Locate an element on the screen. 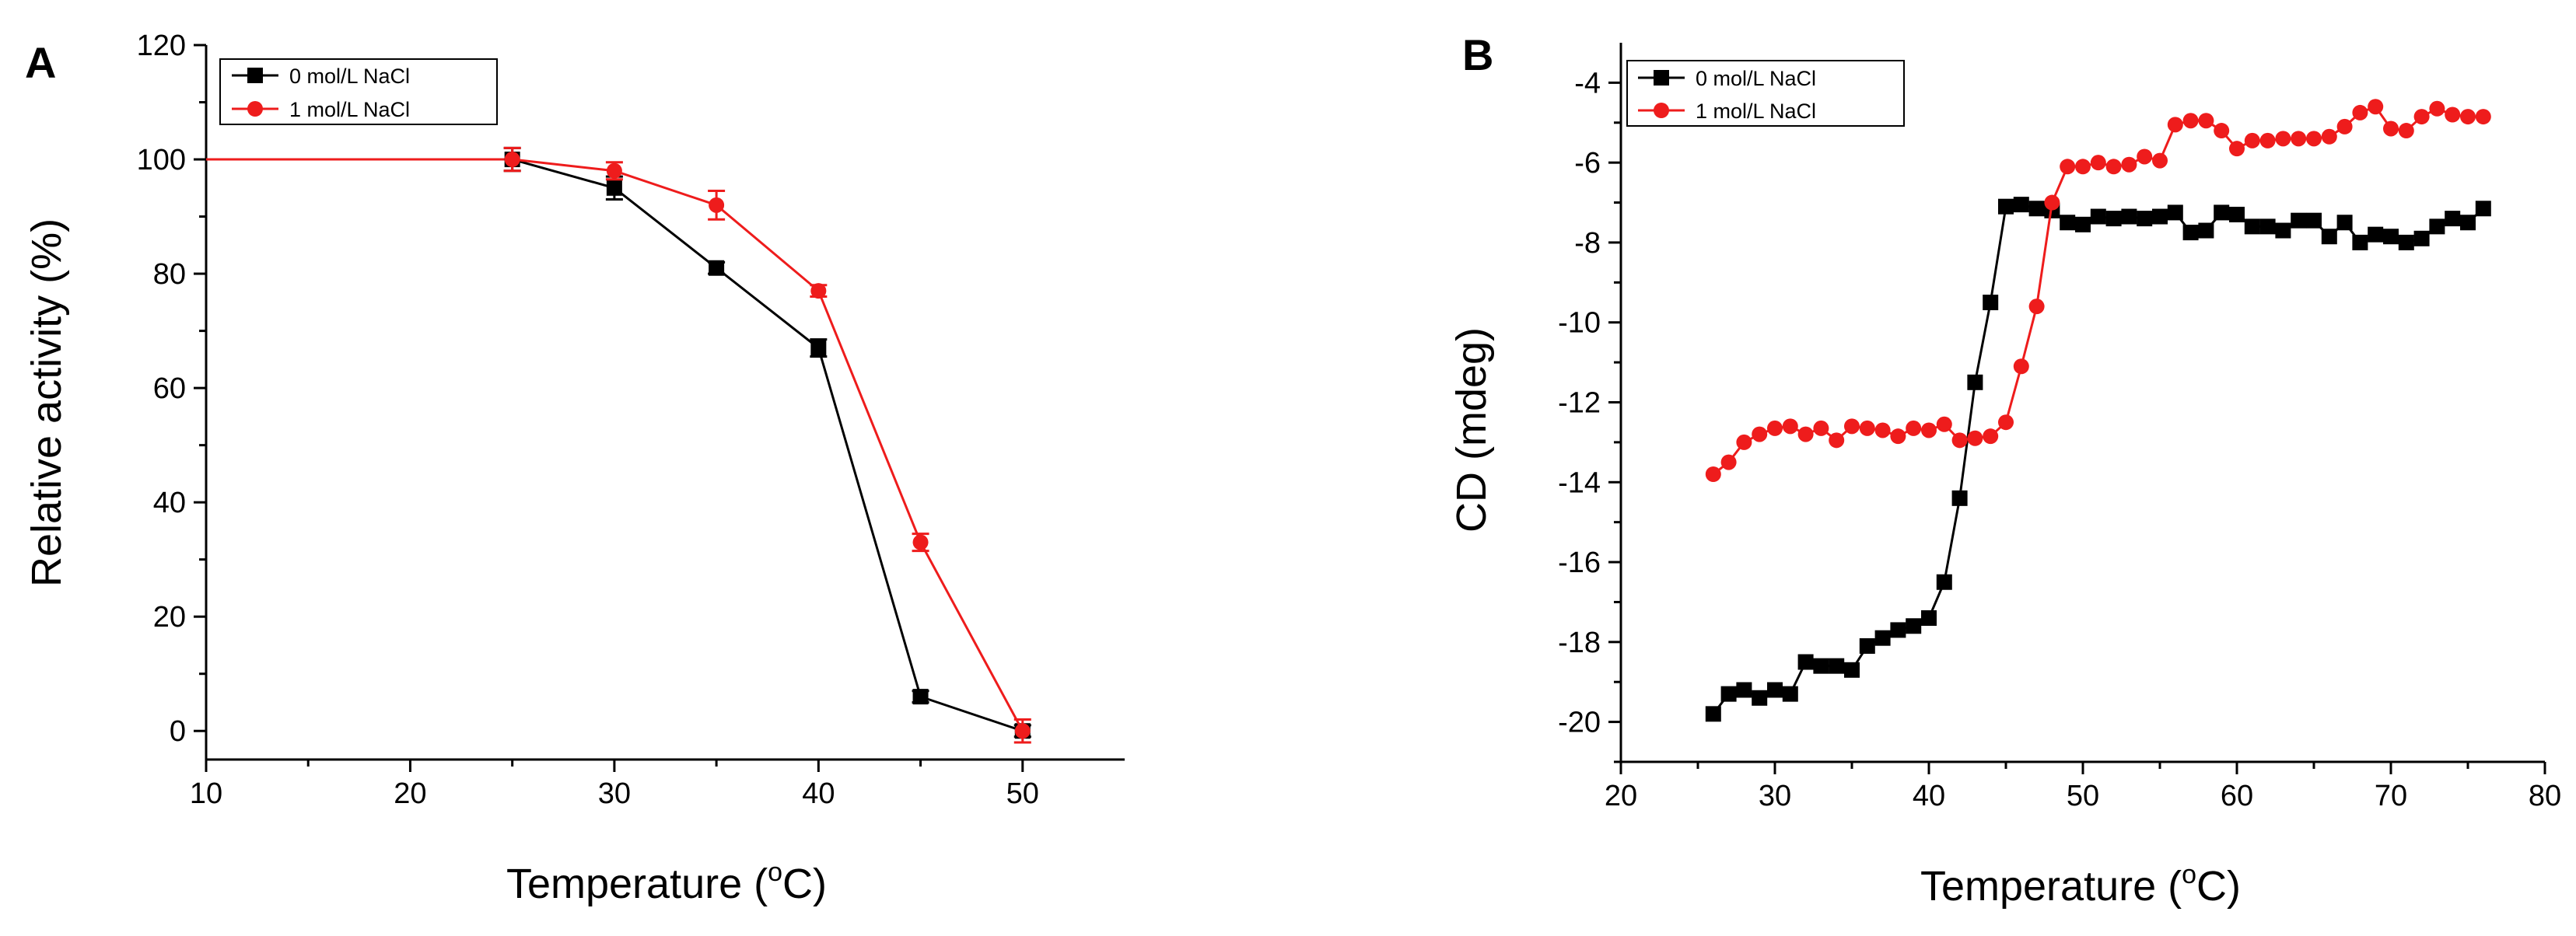  panel-a-y-tick-label: 80 is located at coordinates (170, 274).